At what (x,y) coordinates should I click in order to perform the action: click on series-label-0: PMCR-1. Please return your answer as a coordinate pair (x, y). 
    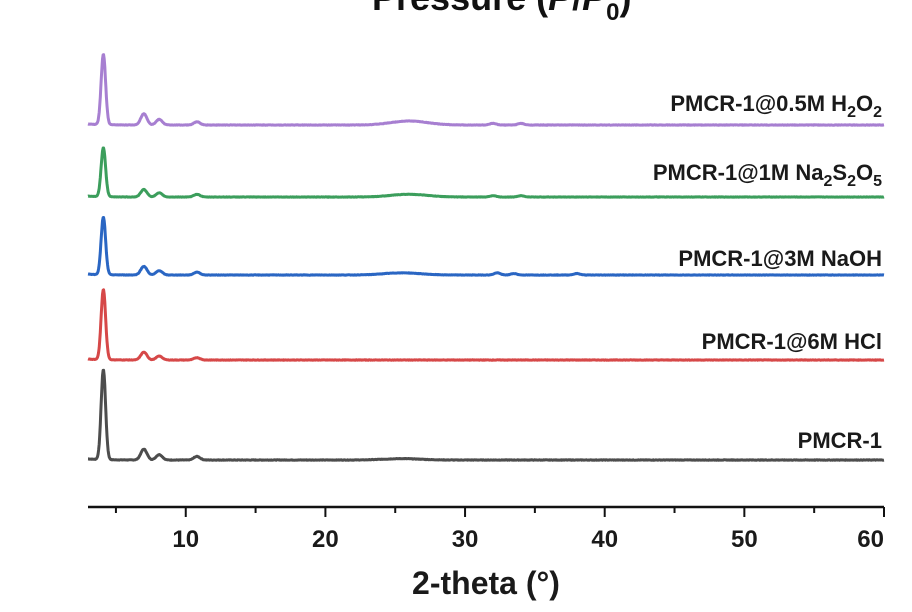
    Looking at the image, I should click on (840, 440).